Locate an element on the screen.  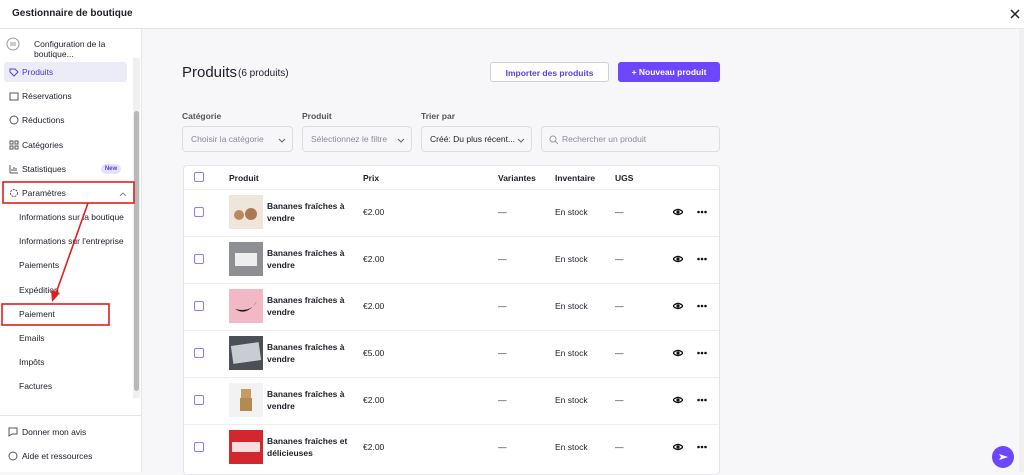
select-text: Choisir la catégorie is located at coordinates (227, 139).